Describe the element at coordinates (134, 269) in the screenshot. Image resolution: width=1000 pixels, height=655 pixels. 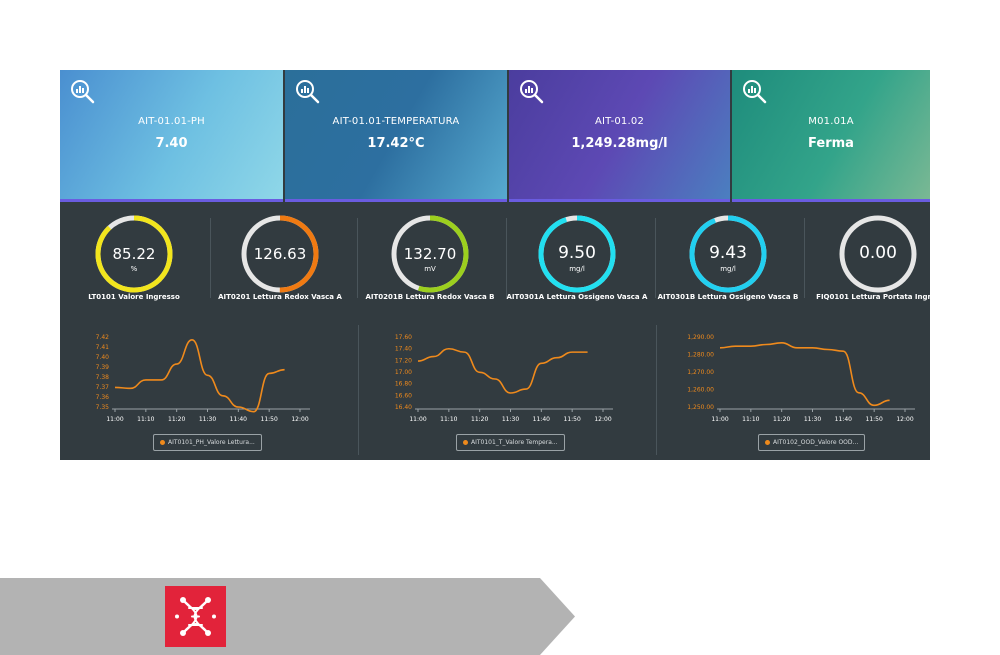
I see `gauge-unit: %` at that location.